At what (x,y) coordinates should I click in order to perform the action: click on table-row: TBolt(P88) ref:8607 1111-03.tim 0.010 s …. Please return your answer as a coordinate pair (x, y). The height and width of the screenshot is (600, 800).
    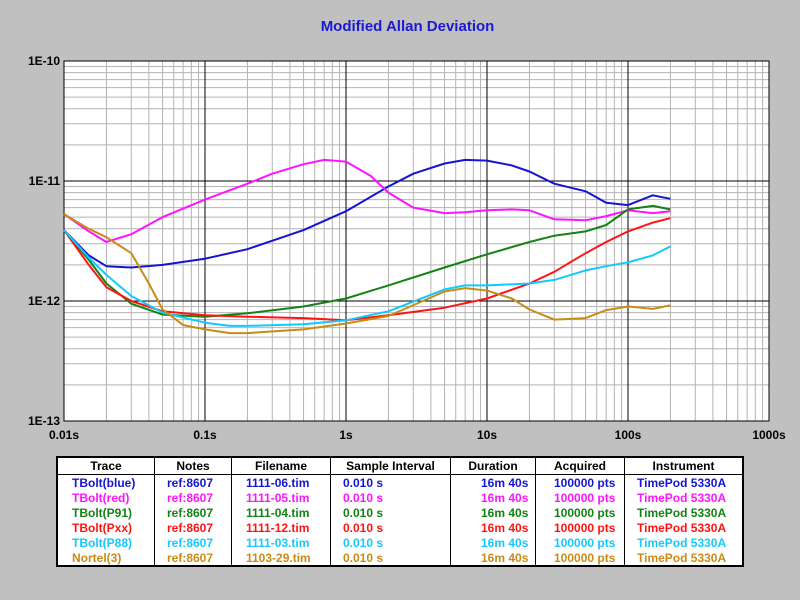
    Looking at the image, I should click on (400, 542).